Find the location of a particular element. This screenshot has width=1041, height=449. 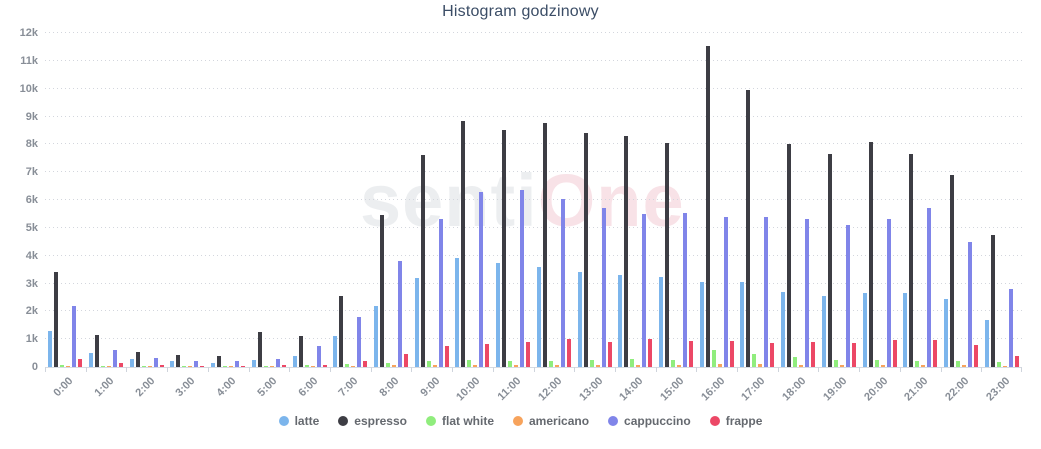

bar-americano-13:00 is located at coordinates (597, 366).